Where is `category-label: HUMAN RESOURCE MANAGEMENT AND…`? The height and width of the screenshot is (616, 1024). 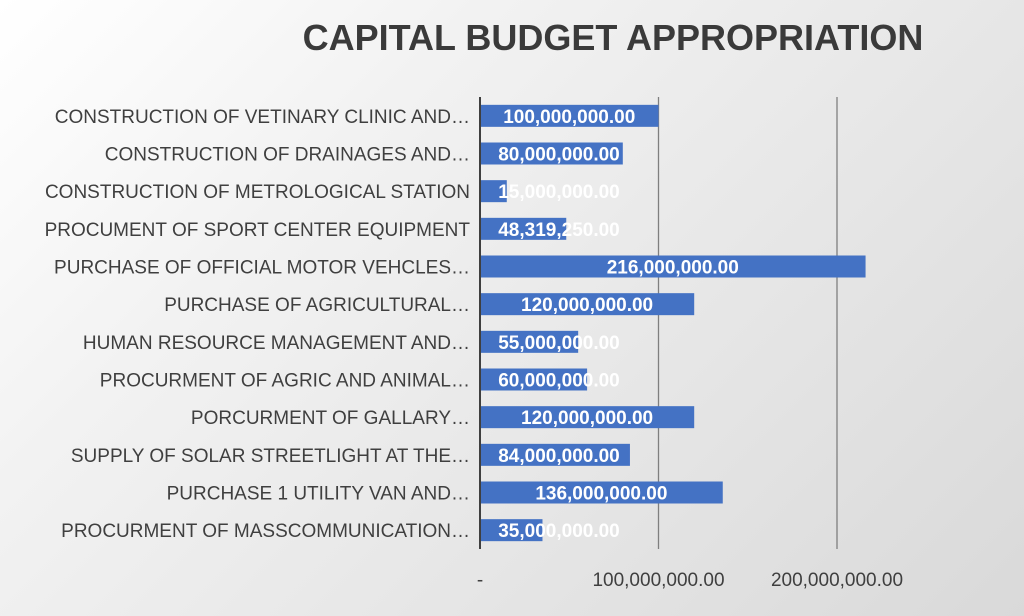 category-label: HUMAN RESOURCE MANAGEMENT AND… is located at coordinates (276, 343).